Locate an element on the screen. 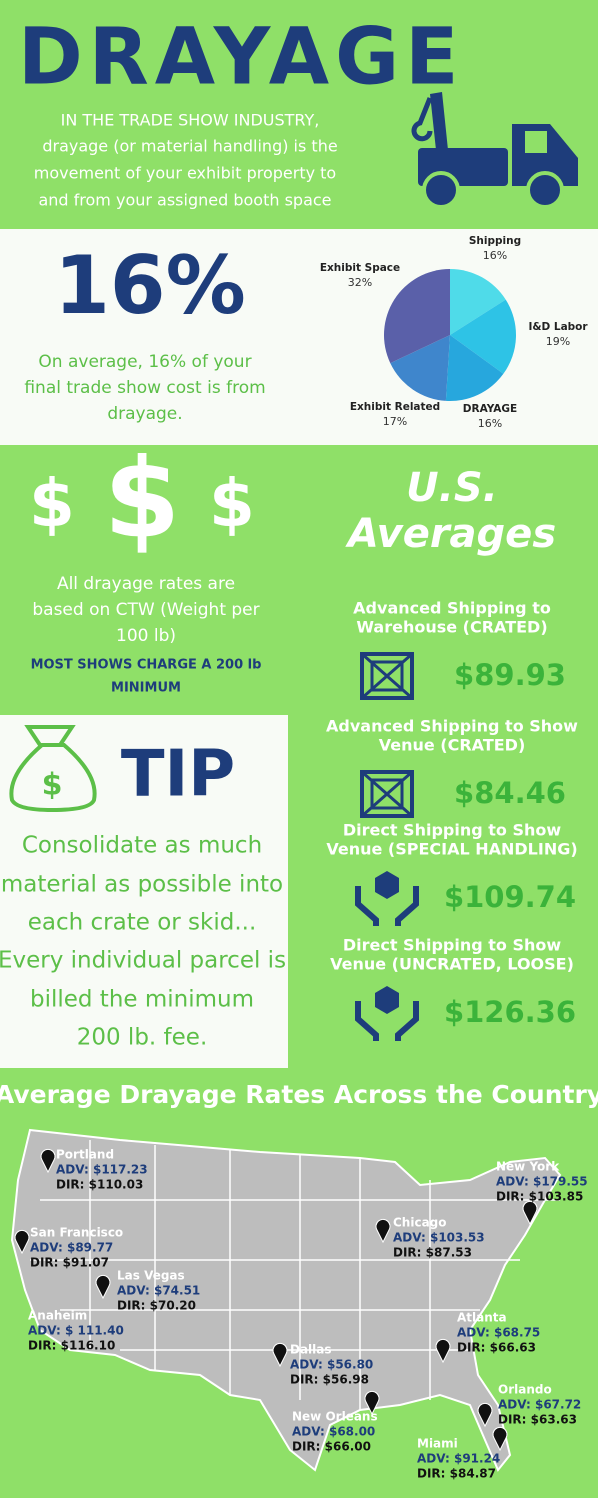  city-name: Atlanta is located at coordinates (482, 1318).